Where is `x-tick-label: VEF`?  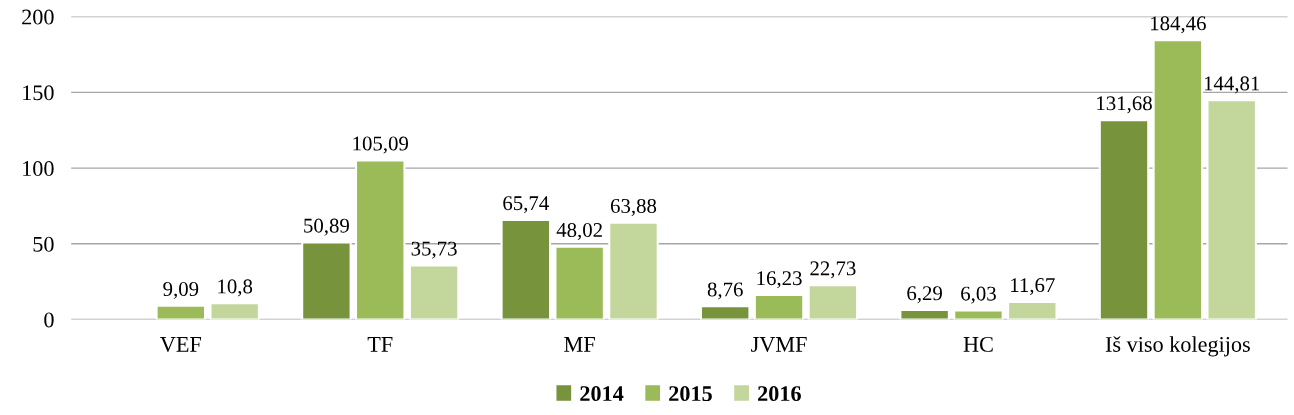
x-tick-label: VEF is located at coordinates (181, 344).